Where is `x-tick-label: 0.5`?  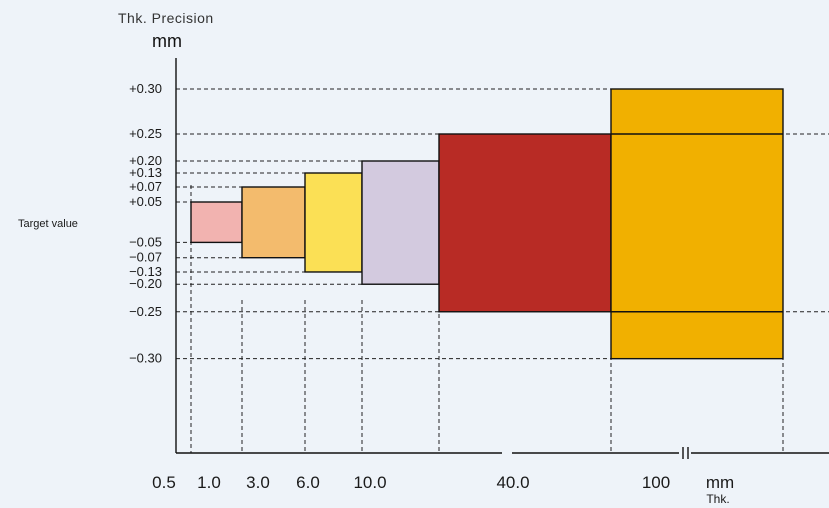 x-tick-label: 0.5 is located at coordinates (164, 482).